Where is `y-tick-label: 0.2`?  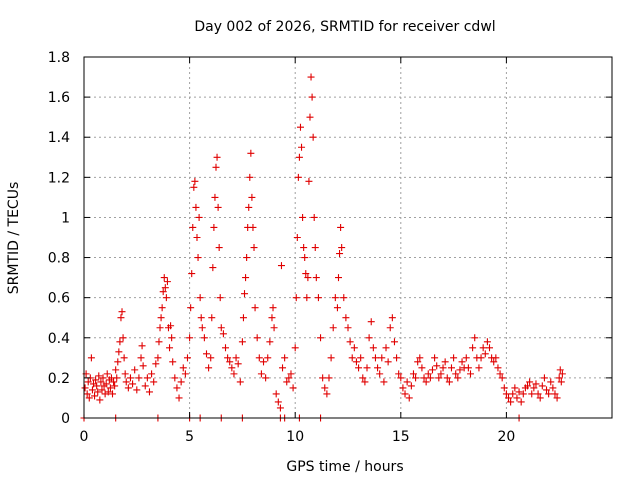
y-tick-label: 0.2 is located at coordinates (59, 379).